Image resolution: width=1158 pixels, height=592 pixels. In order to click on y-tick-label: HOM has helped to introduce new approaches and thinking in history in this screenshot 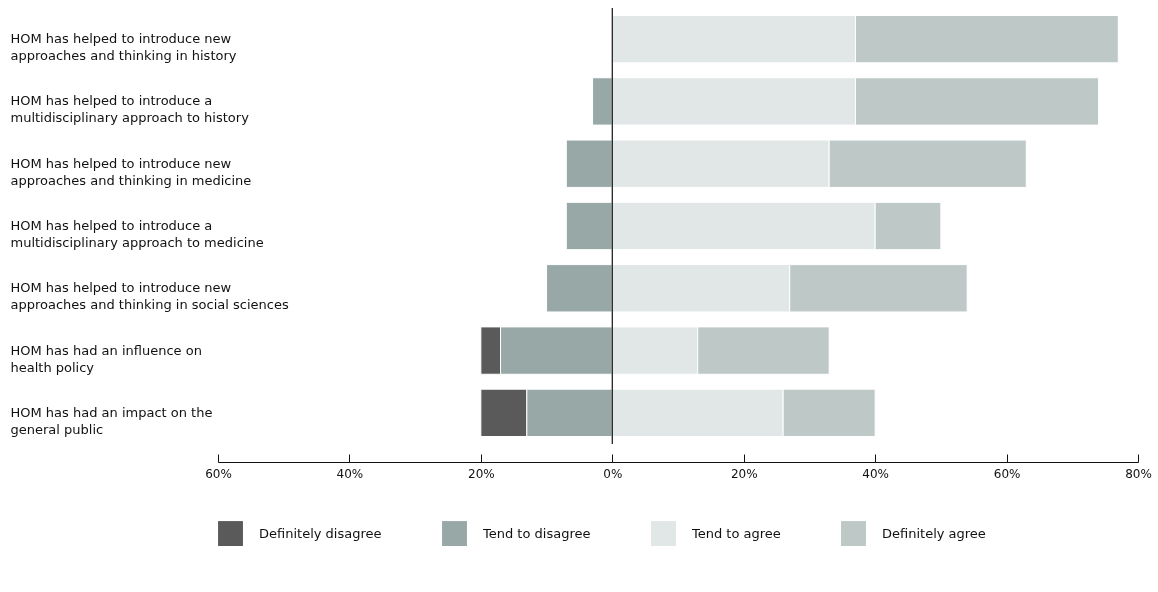, I will do `click(123, 47)`.